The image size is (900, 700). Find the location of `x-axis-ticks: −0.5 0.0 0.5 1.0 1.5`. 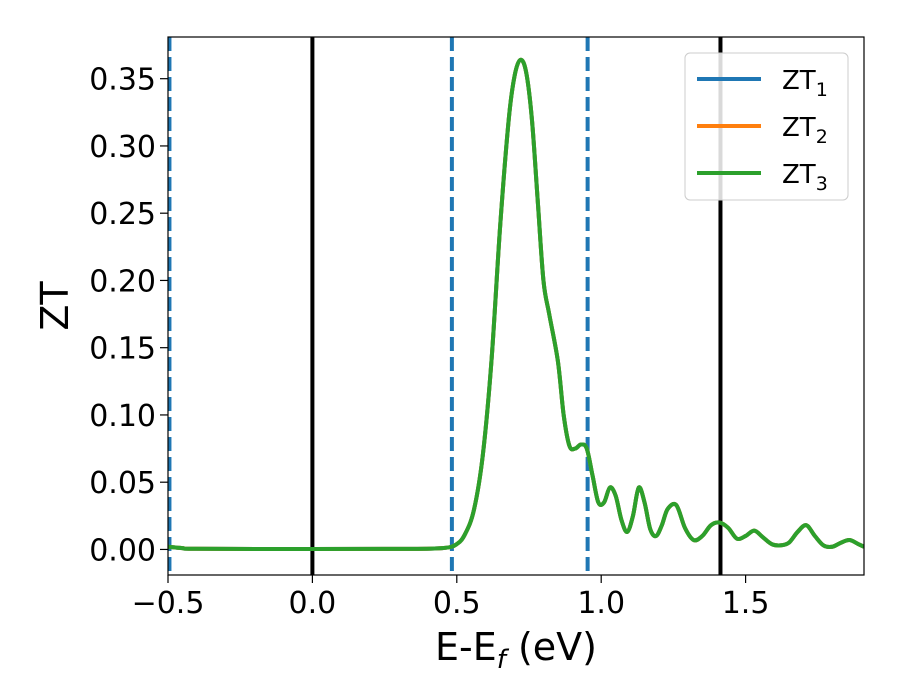

x-axis-ticks: −0.5 0.0 0.5 1.0 1.5 is located at coordinates (451, 598).